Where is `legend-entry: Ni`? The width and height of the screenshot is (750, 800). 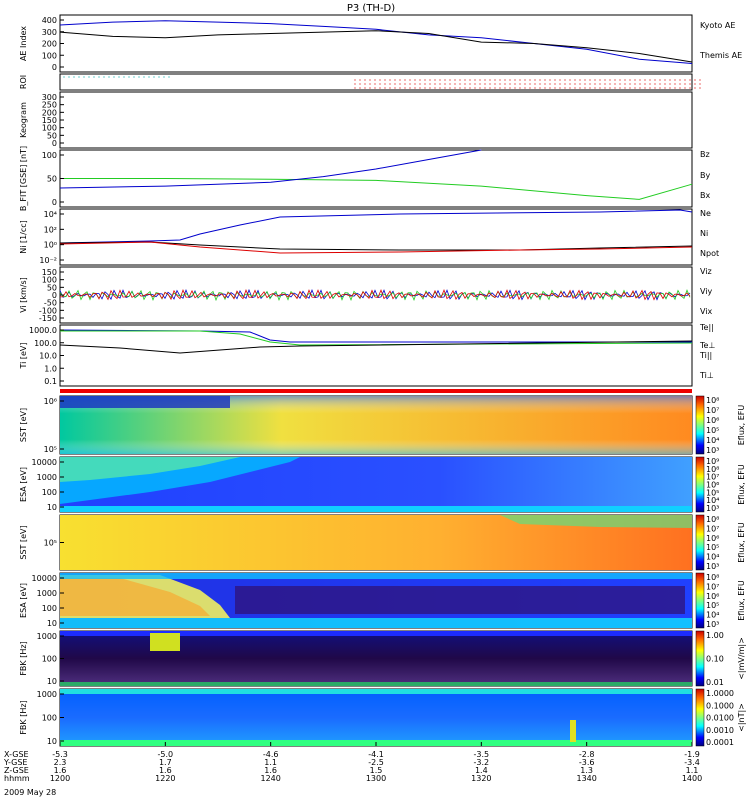 legend-entry: Ni is located at coordinates (704, 233).